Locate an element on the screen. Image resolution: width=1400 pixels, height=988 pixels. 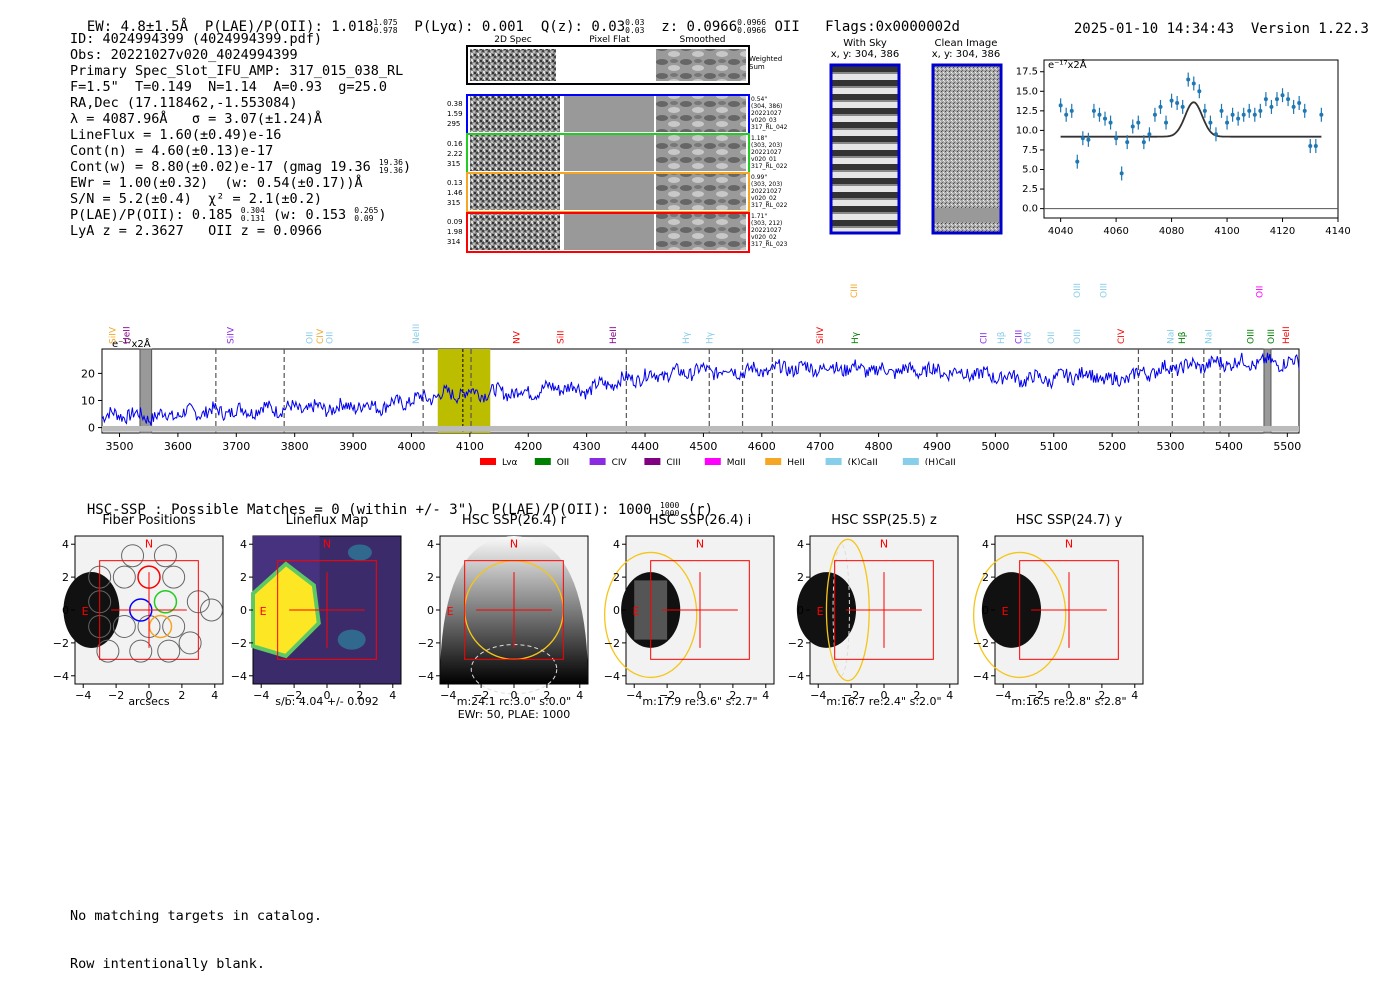
line-label: HeII is located at coordinates (128, 335).